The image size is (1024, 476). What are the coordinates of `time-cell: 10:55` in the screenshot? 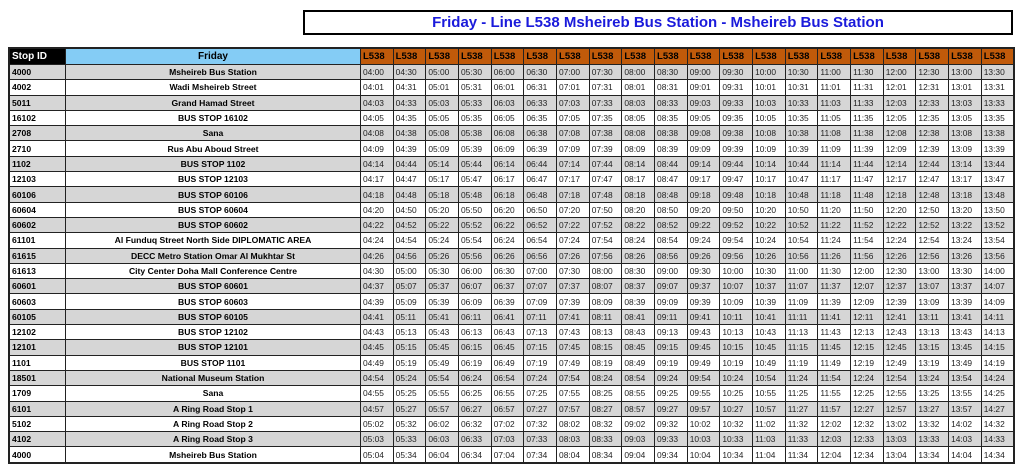 It's located at (769, 393).